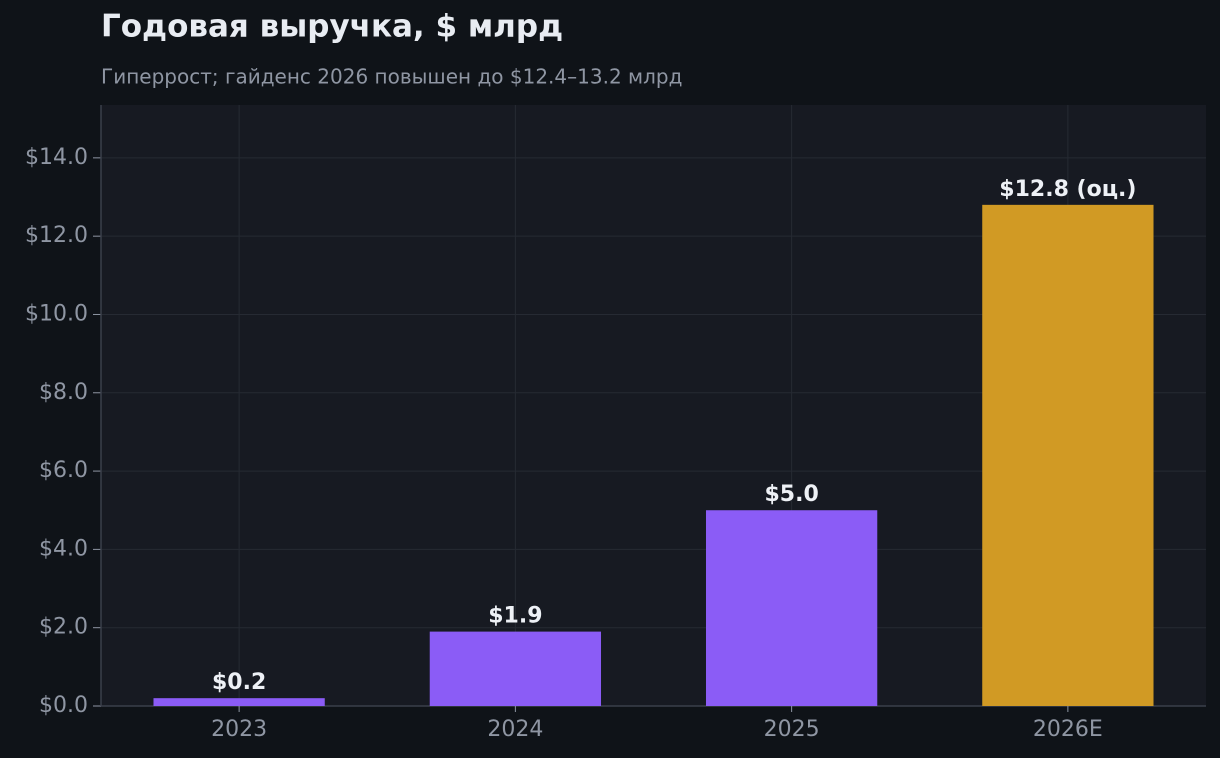 The image size is (1220, 758). Describe the element at coordinates (63, 705) in the screenshot. I see `y-tick-label: $0.0` at that location.